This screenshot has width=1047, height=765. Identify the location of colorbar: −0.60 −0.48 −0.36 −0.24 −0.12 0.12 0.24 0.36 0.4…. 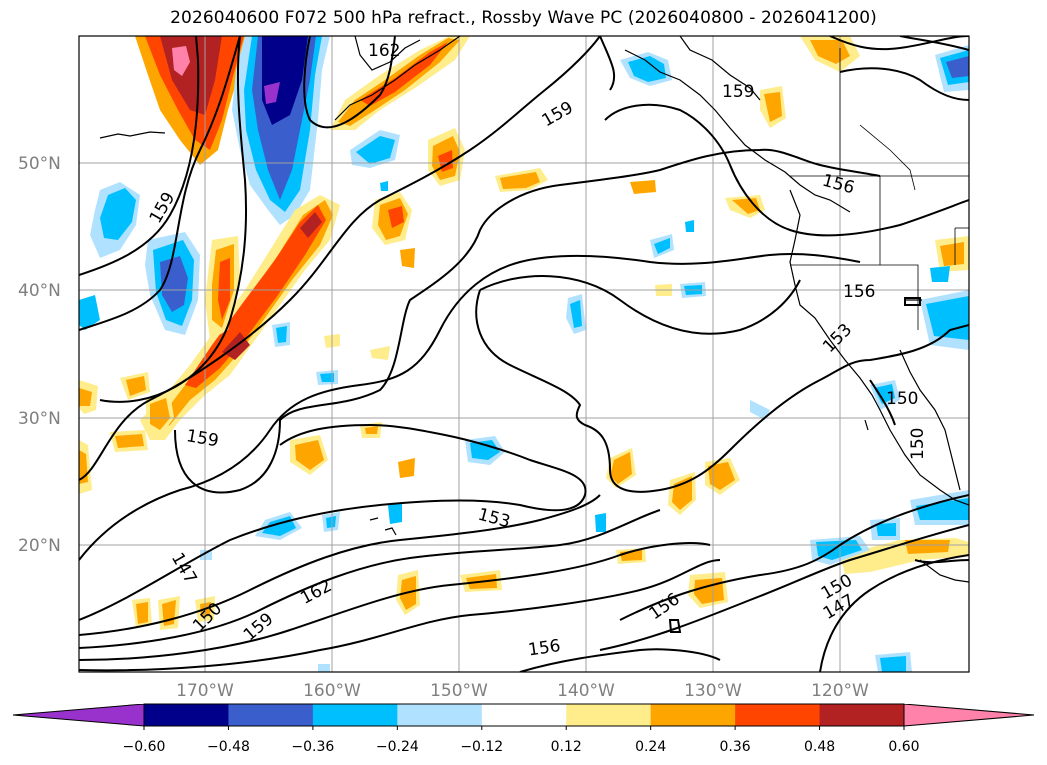
(523, 729).